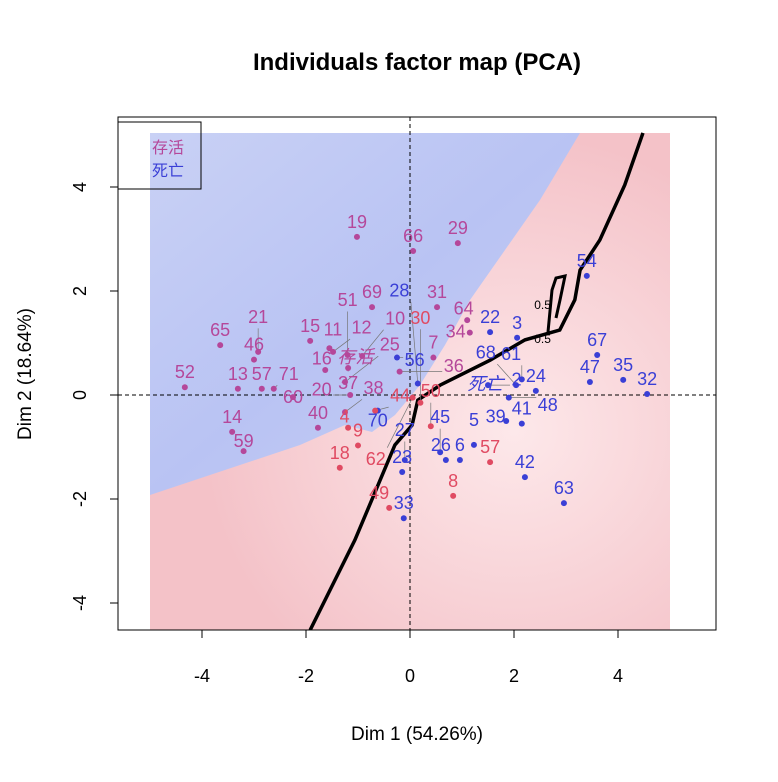 Image resolution: width=778 pixels, height=782 pixels. Describe the element at coordinates (362, 328) in the screenshot. I see `point-label: 12` at that location.